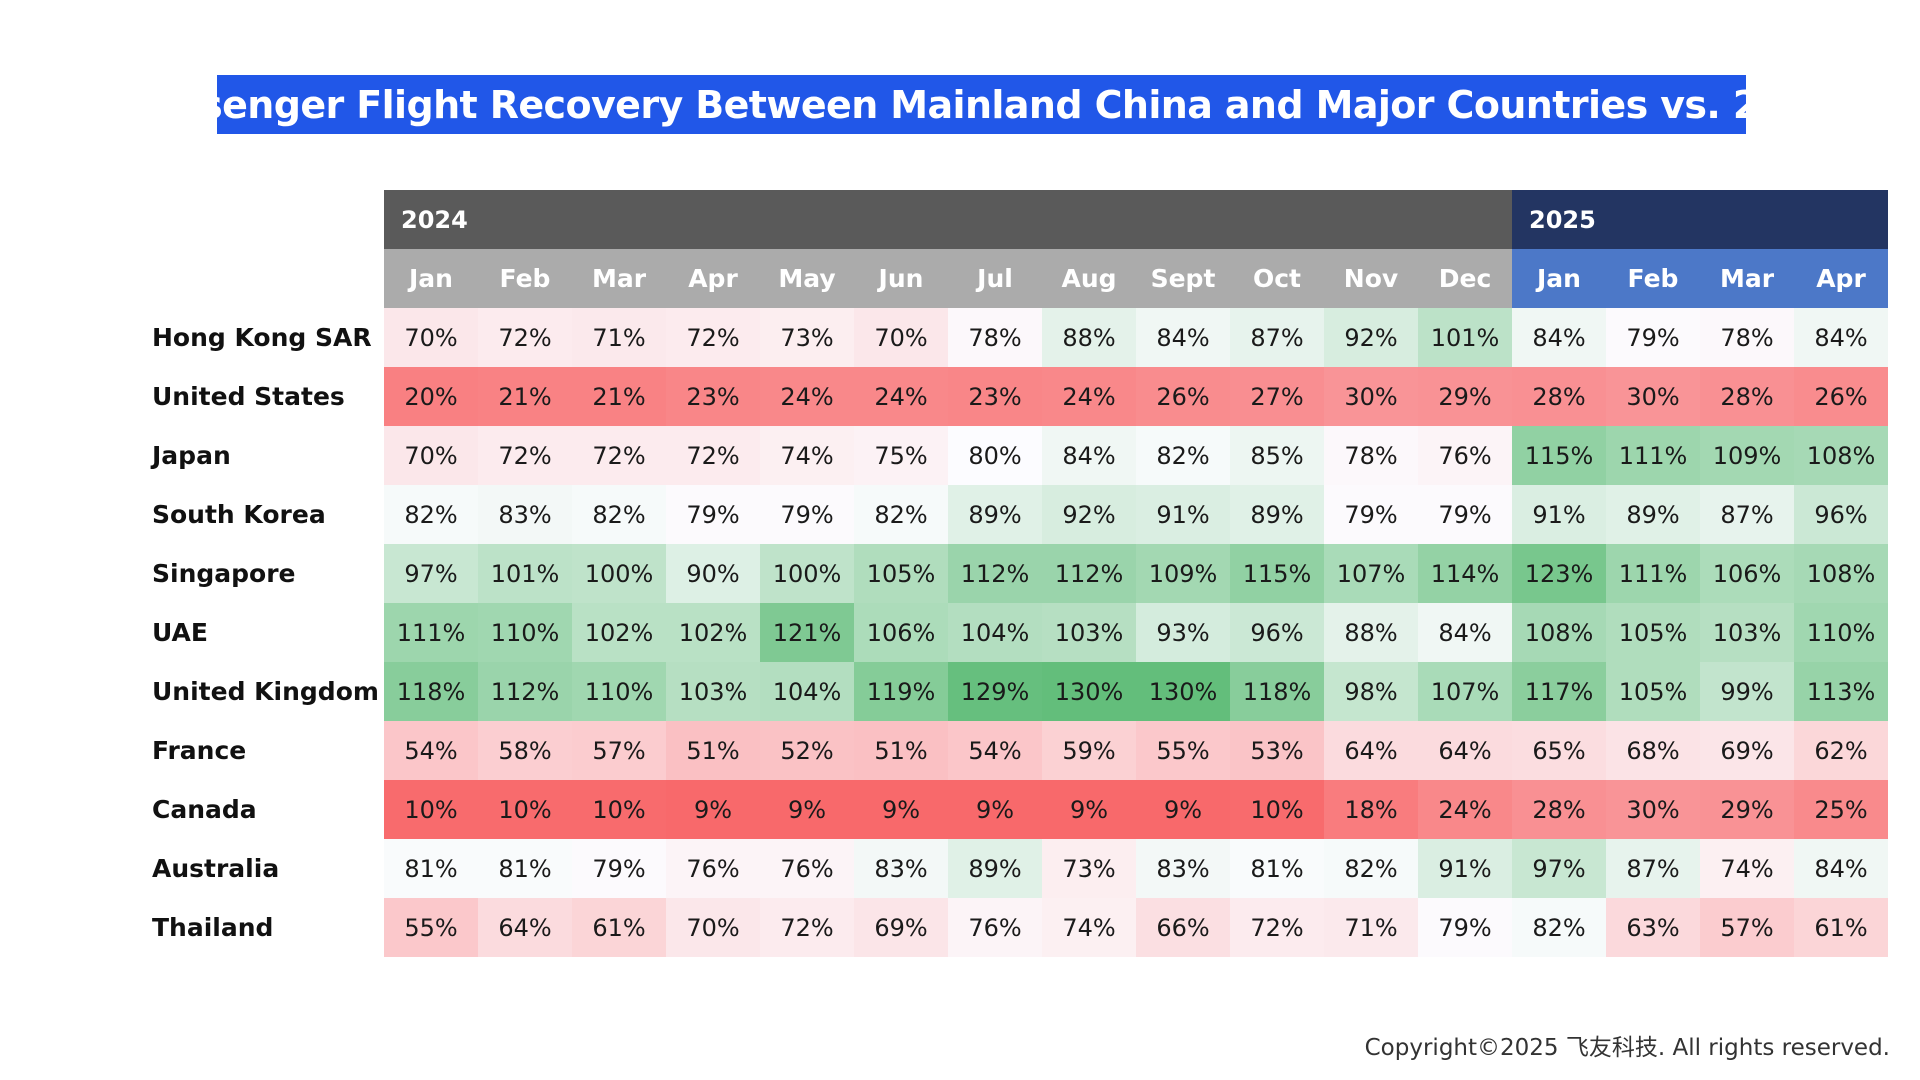  Describe the element at coordinates (1183, 868) in the screenshot. I see `heatmap-cell: 83%` at that location.